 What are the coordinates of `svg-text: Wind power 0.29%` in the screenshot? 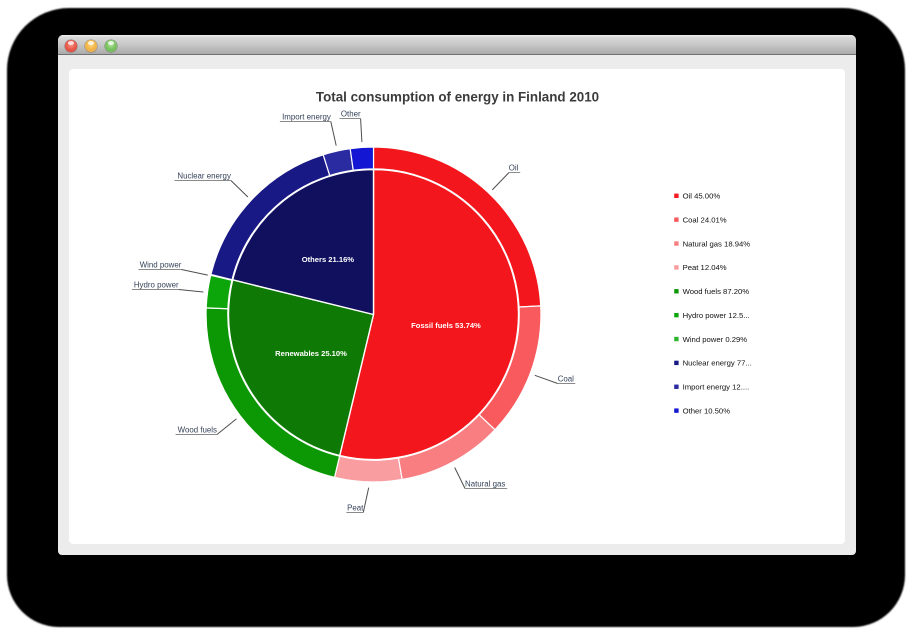 It's located at (715, 339).